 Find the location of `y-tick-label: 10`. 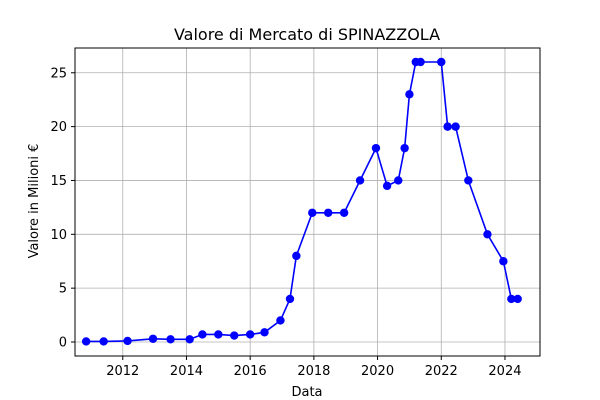

y-tick-label: 10 is located at coordinates (58, 235).